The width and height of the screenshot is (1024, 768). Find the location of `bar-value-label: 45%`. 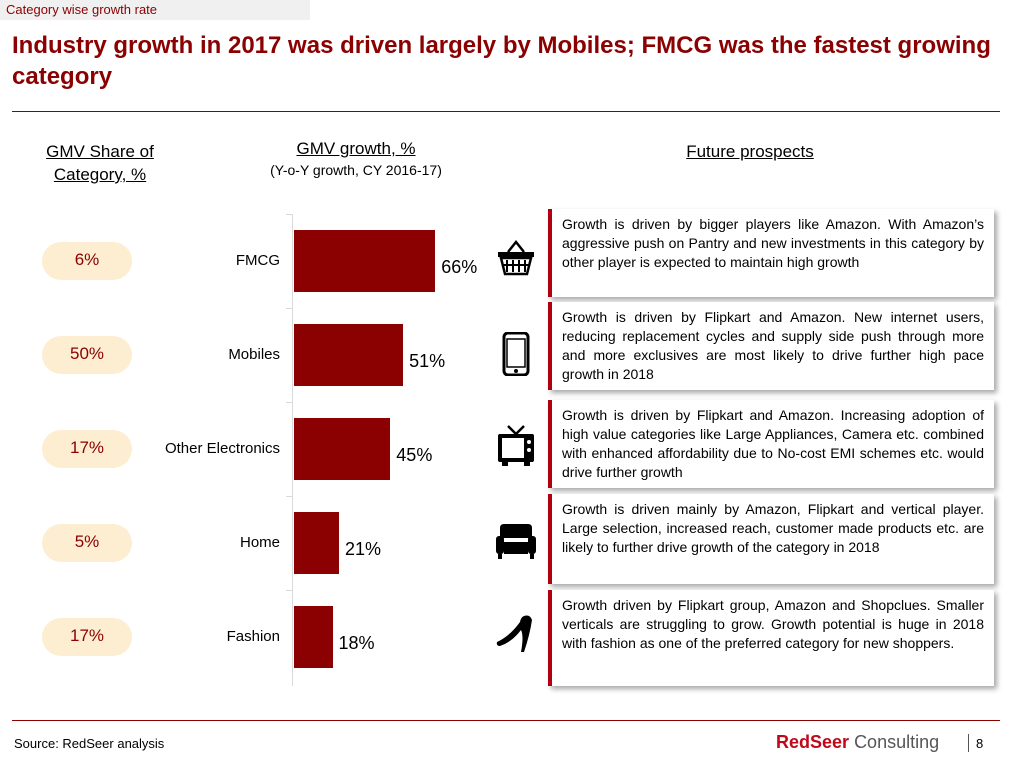

bar-value-label: 45% is located at coordinates (414, 455).